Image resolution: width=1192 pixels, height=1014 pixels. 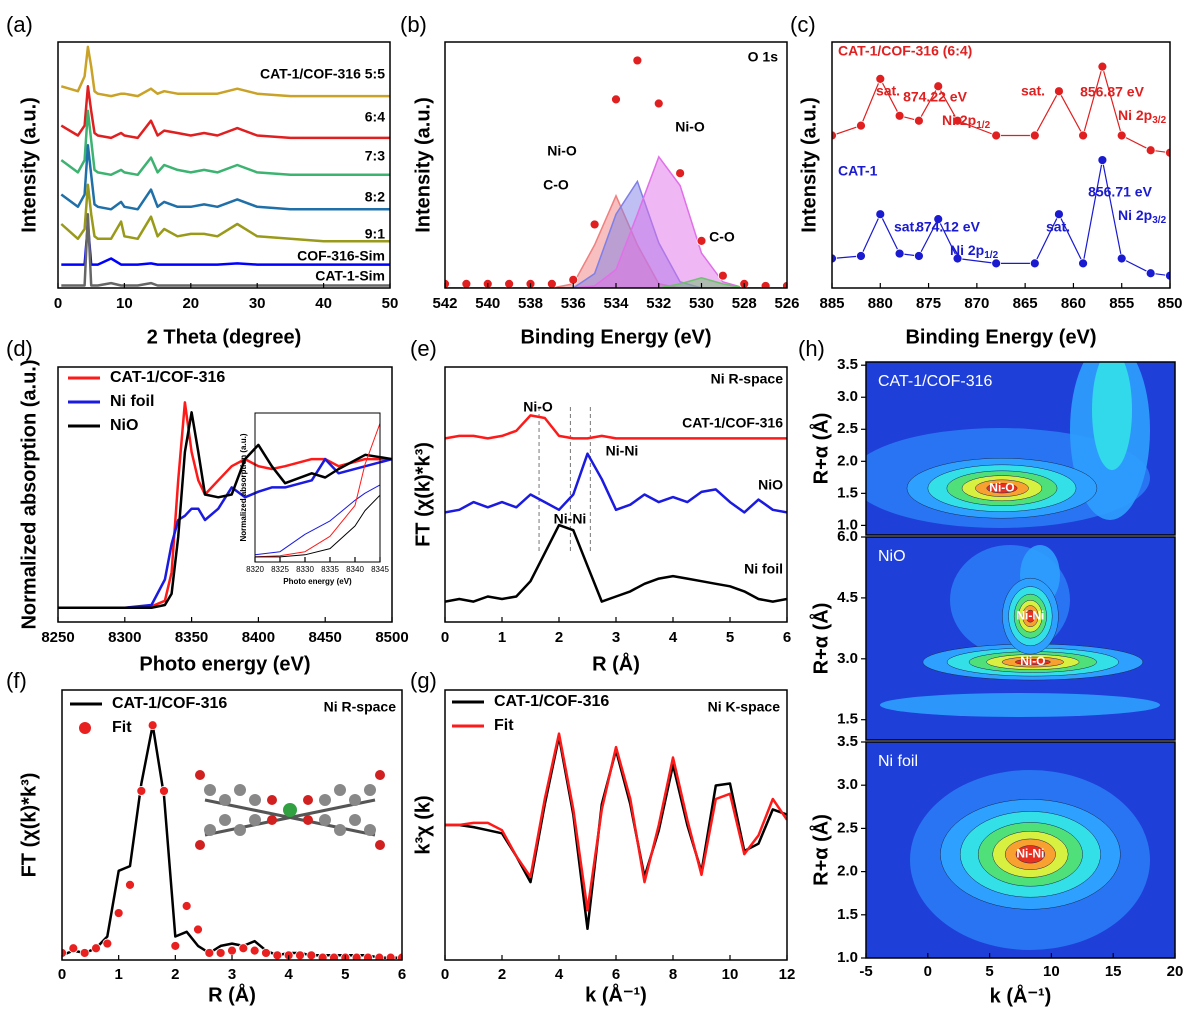 I want to click on x-tick-label: 538, so click(x=530, y=303).